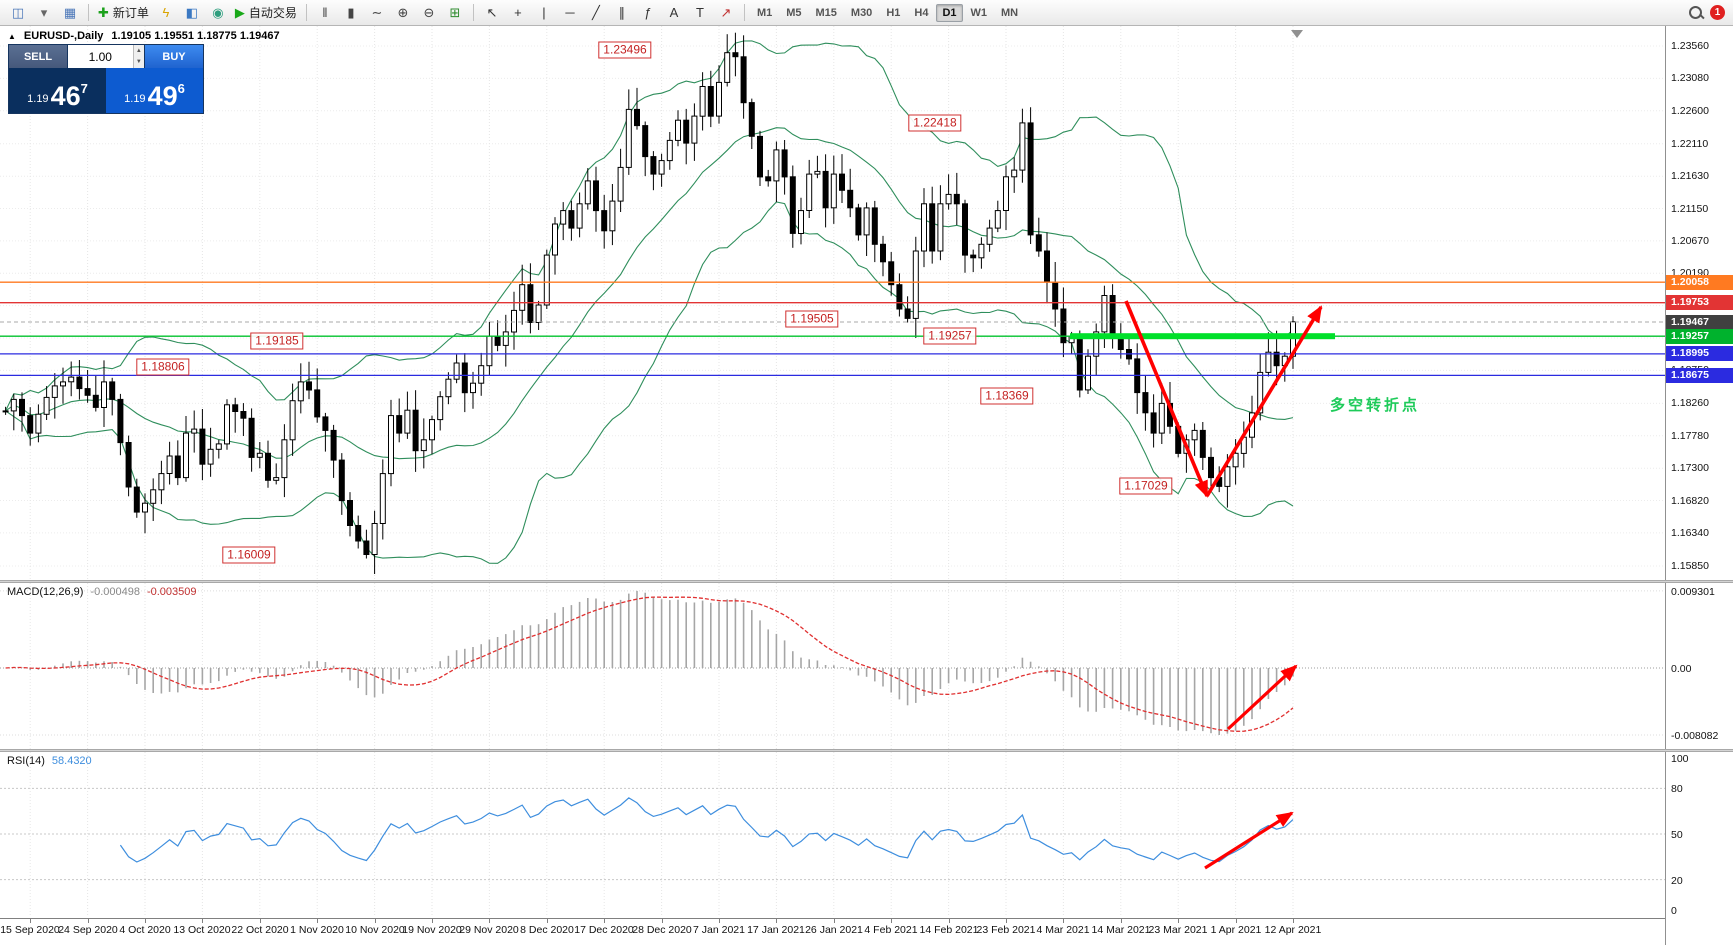  I want to click on volume-box: ▲ ▼, so click(106, 57).